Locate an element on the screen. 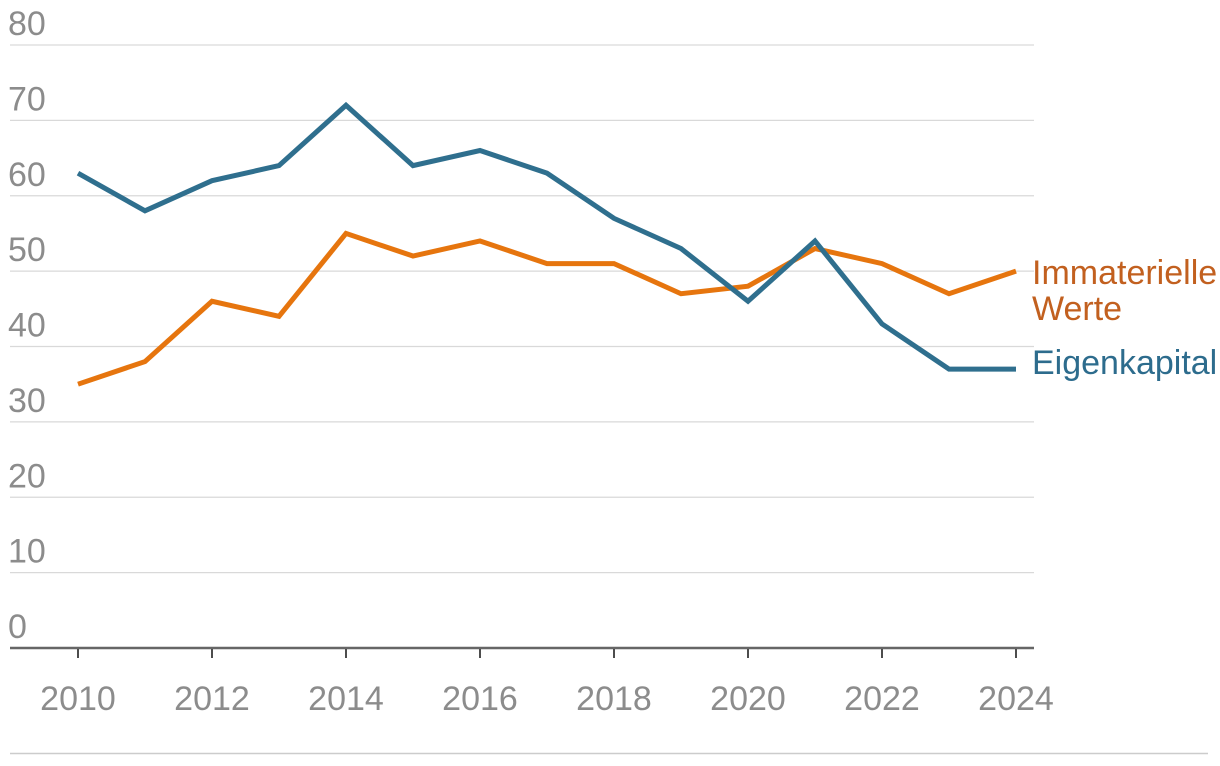 This screenshot has width=1220, height=766. x-axis-label-2014: 2014 is located at coordinates (346, 699).